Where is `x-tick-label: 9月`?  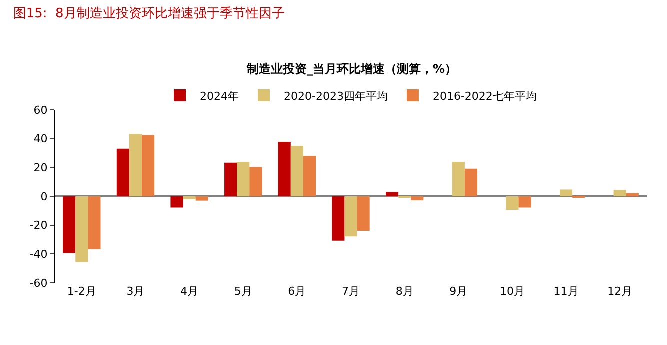 x-tick-label: 9月 is located at coordinates (459, 291).